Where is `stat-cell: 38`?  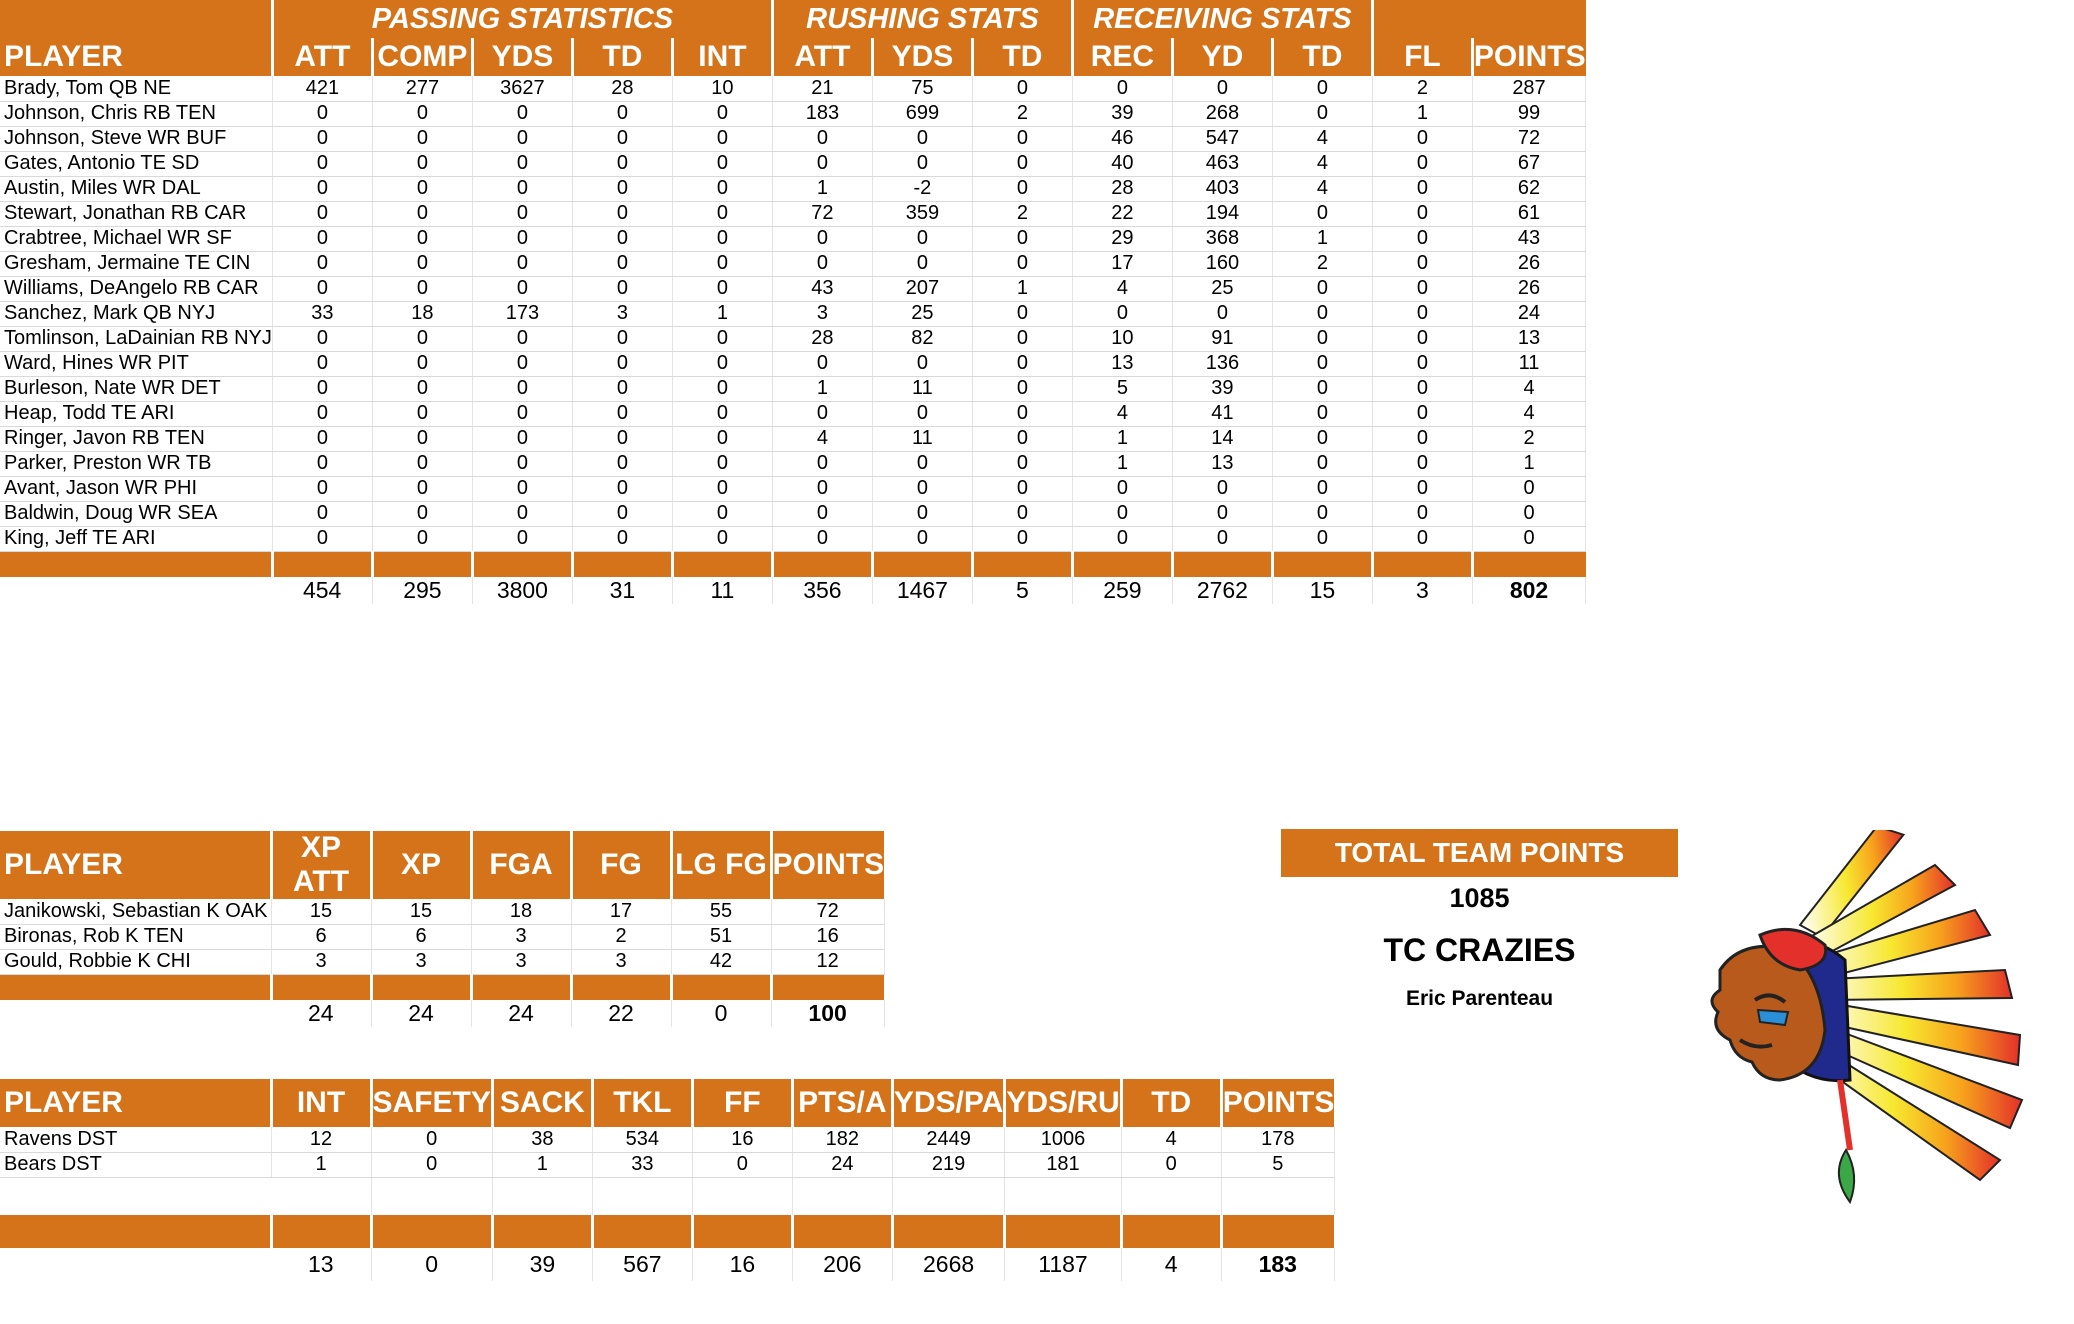
stat-cell: 38 is located at coordinates (542, 1140).